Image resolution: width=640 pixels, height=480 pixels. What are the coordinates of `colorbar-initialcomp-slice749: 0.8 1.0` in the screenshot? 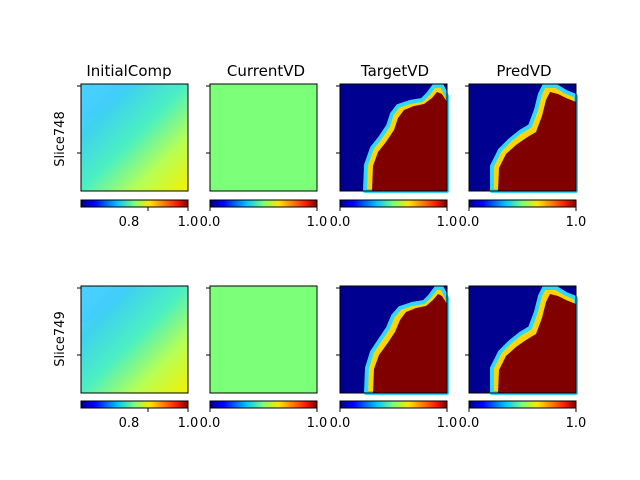 It's located at (139, 415).